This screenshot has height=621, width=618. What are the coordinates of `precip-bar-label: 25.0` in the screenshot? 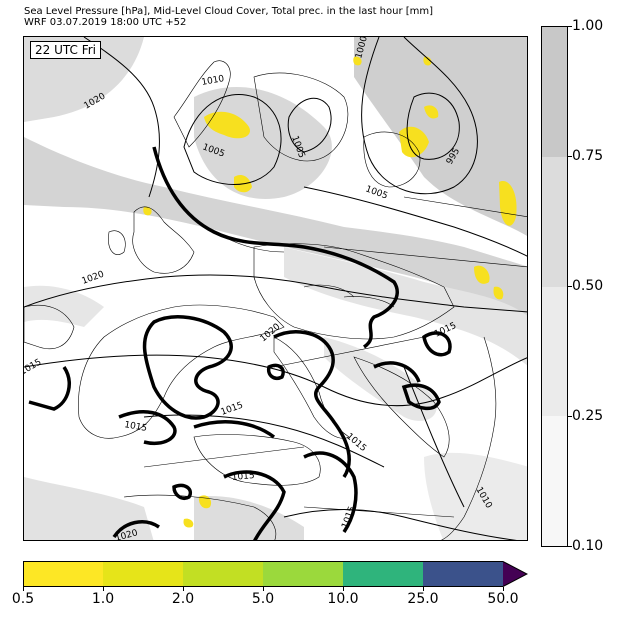 It's located at (423, 599).